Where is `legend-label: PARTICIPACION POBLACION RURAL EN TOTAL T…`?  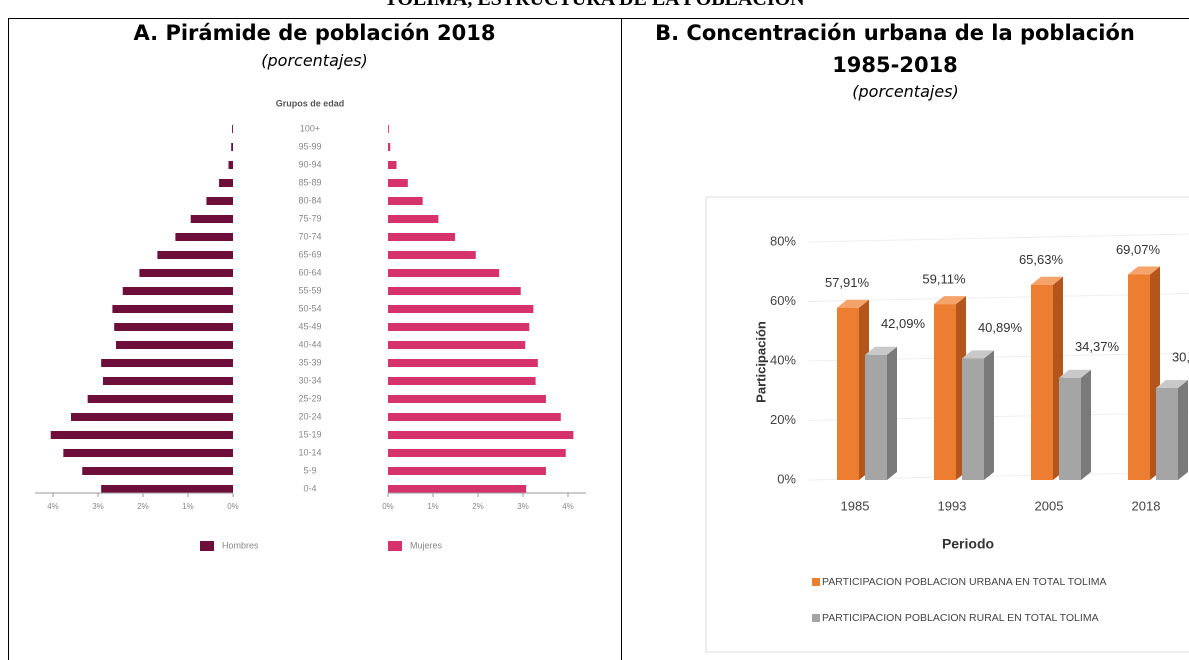
legend-label: PARTICIPACION POBLACION RURAL EN TOTAL T… is located at coordinates (960, 618).